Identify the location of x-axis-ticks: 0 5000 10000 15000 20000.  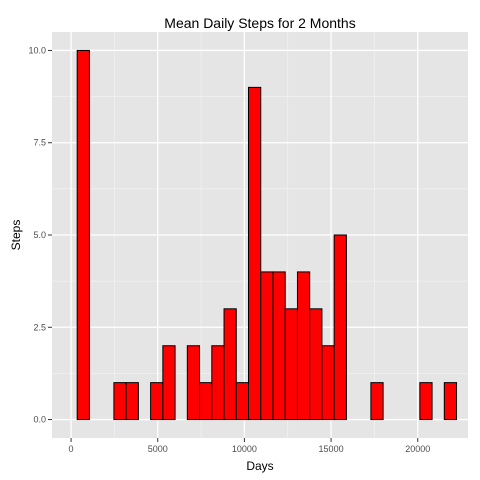
(249, 446).